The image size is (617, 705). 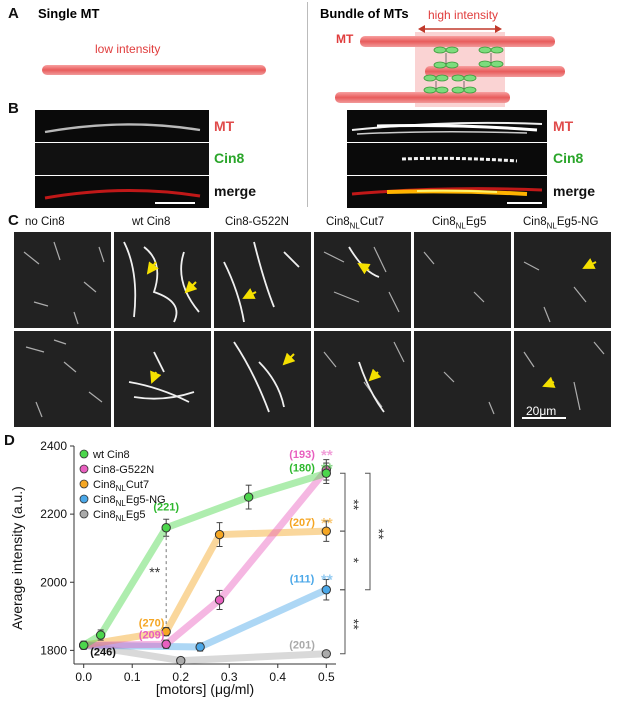 What do you see at coordinates (568, 158) in the screenshot?
I see `b-bundle-cin8-label: Cin8` at bounding box center [568, 158].